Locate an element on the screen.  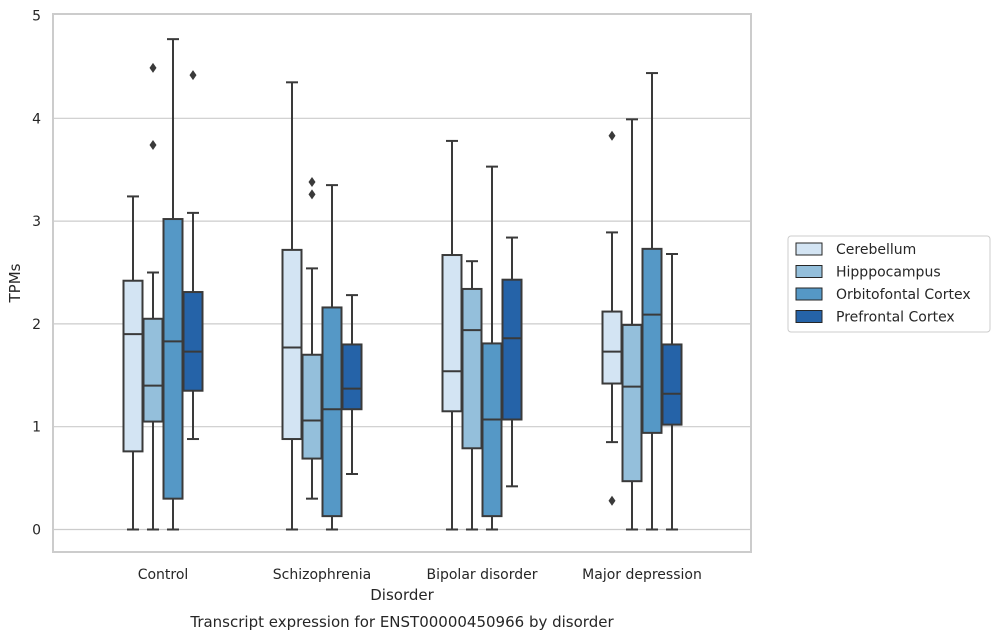
legend-label: Cerebellum is located at coordinates (876, 250).